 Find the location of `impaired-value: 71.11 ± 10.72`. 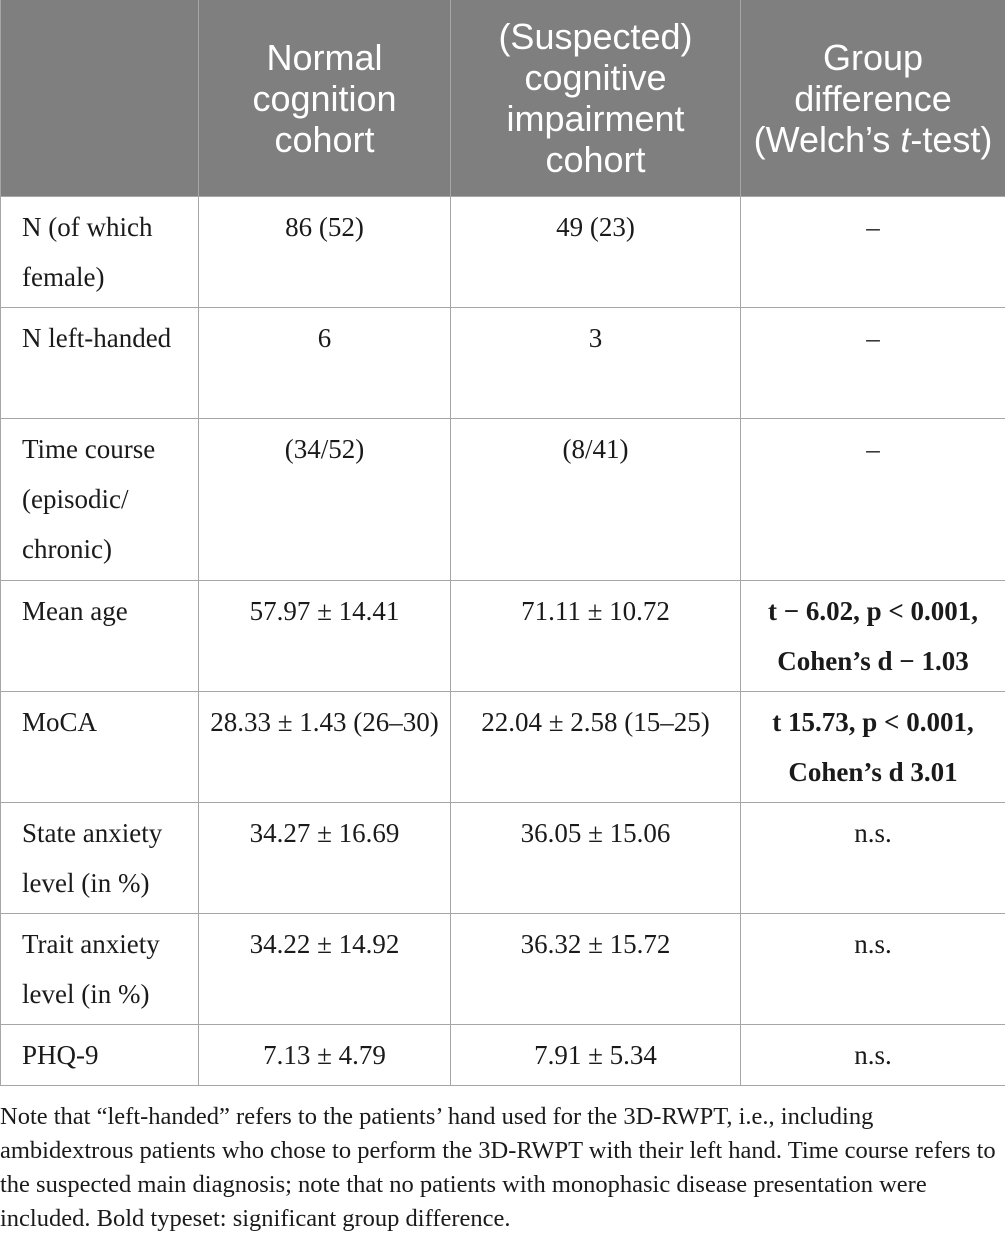

impaired-value: 71.11 ± 10.72 is located at coordinates (595, 636).